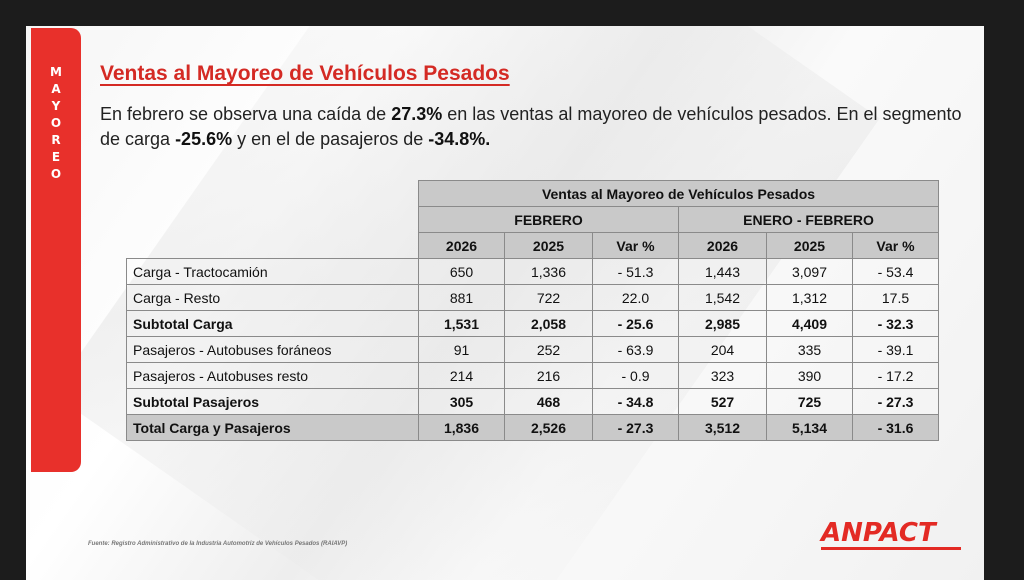 This screenshot has height=580, width=1024. Describe the element at coordinates (809, 401) in the screenshot. I see `cell: 725` at that location.